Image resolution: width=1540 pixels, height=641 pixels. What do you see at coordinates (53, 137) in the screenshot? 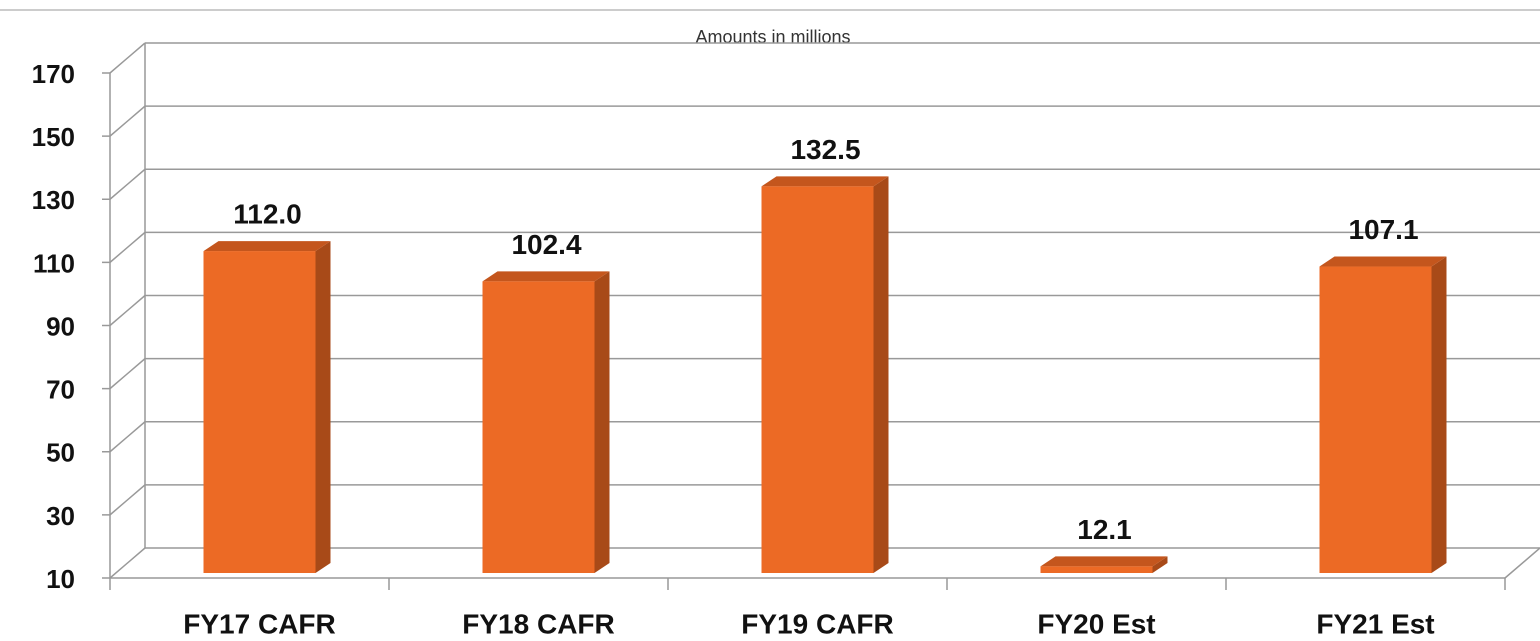
I see `y-tick-label: 150` at bounding box center [53, 137].